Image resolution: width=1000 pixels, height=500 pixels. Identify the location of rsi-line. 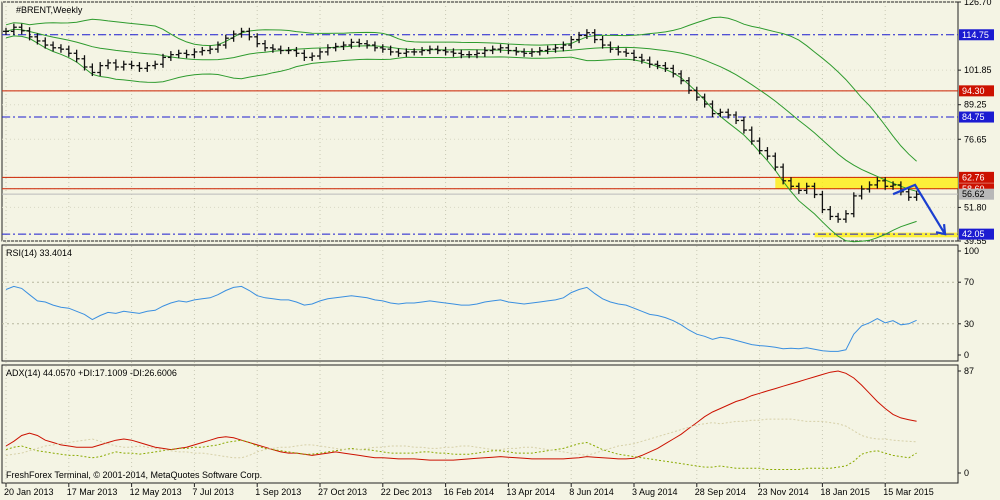
(461, 318).